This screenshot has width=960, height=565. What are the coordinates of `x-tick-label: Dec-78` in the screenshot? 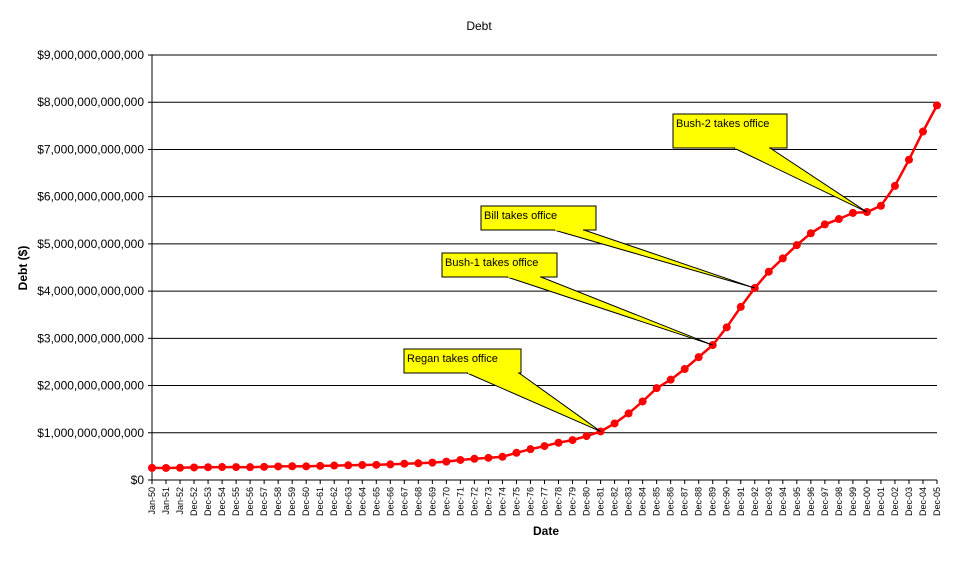 It's located at (559, 501).